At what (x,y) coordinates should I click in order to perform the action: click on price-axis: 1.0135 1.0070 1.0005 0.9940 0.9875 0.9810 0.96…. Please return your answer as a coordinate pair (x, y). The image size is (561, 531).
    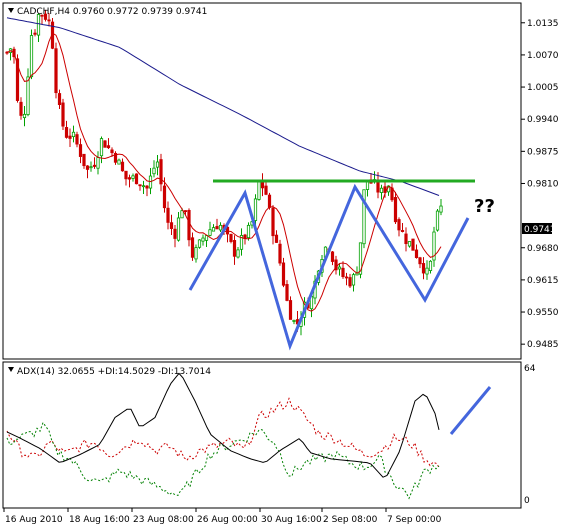
    Looking at the image, I should click on (540, 184).